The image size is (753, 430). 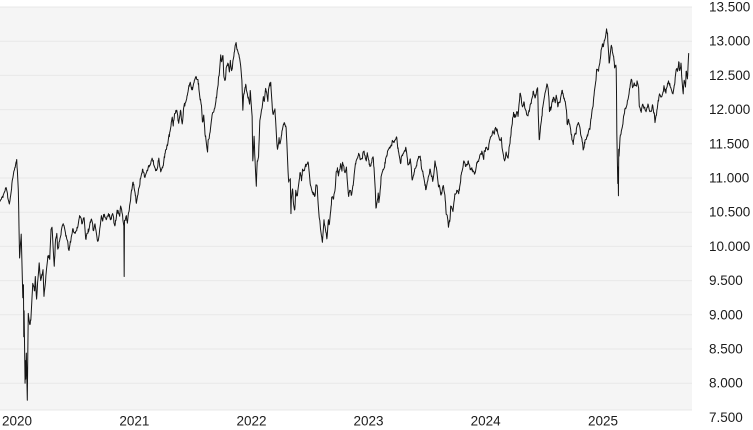 What do you see at coordinates (729, 178) in the screenshot?
I see `y-tick-label: 11.000` at bounding box center [729, 178].